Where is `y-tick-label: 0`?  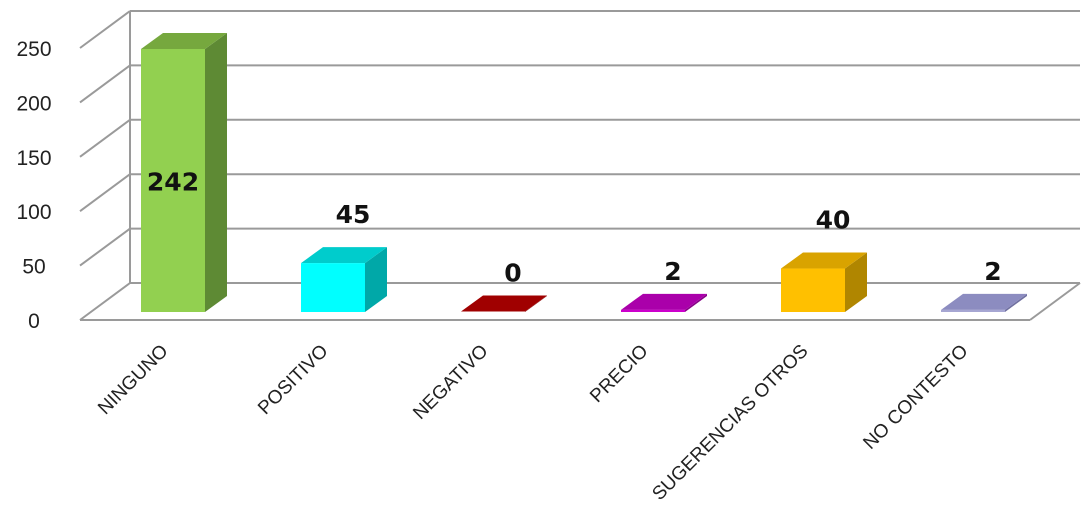
y-tick-label: 0 is located at coordinates (34, 321).